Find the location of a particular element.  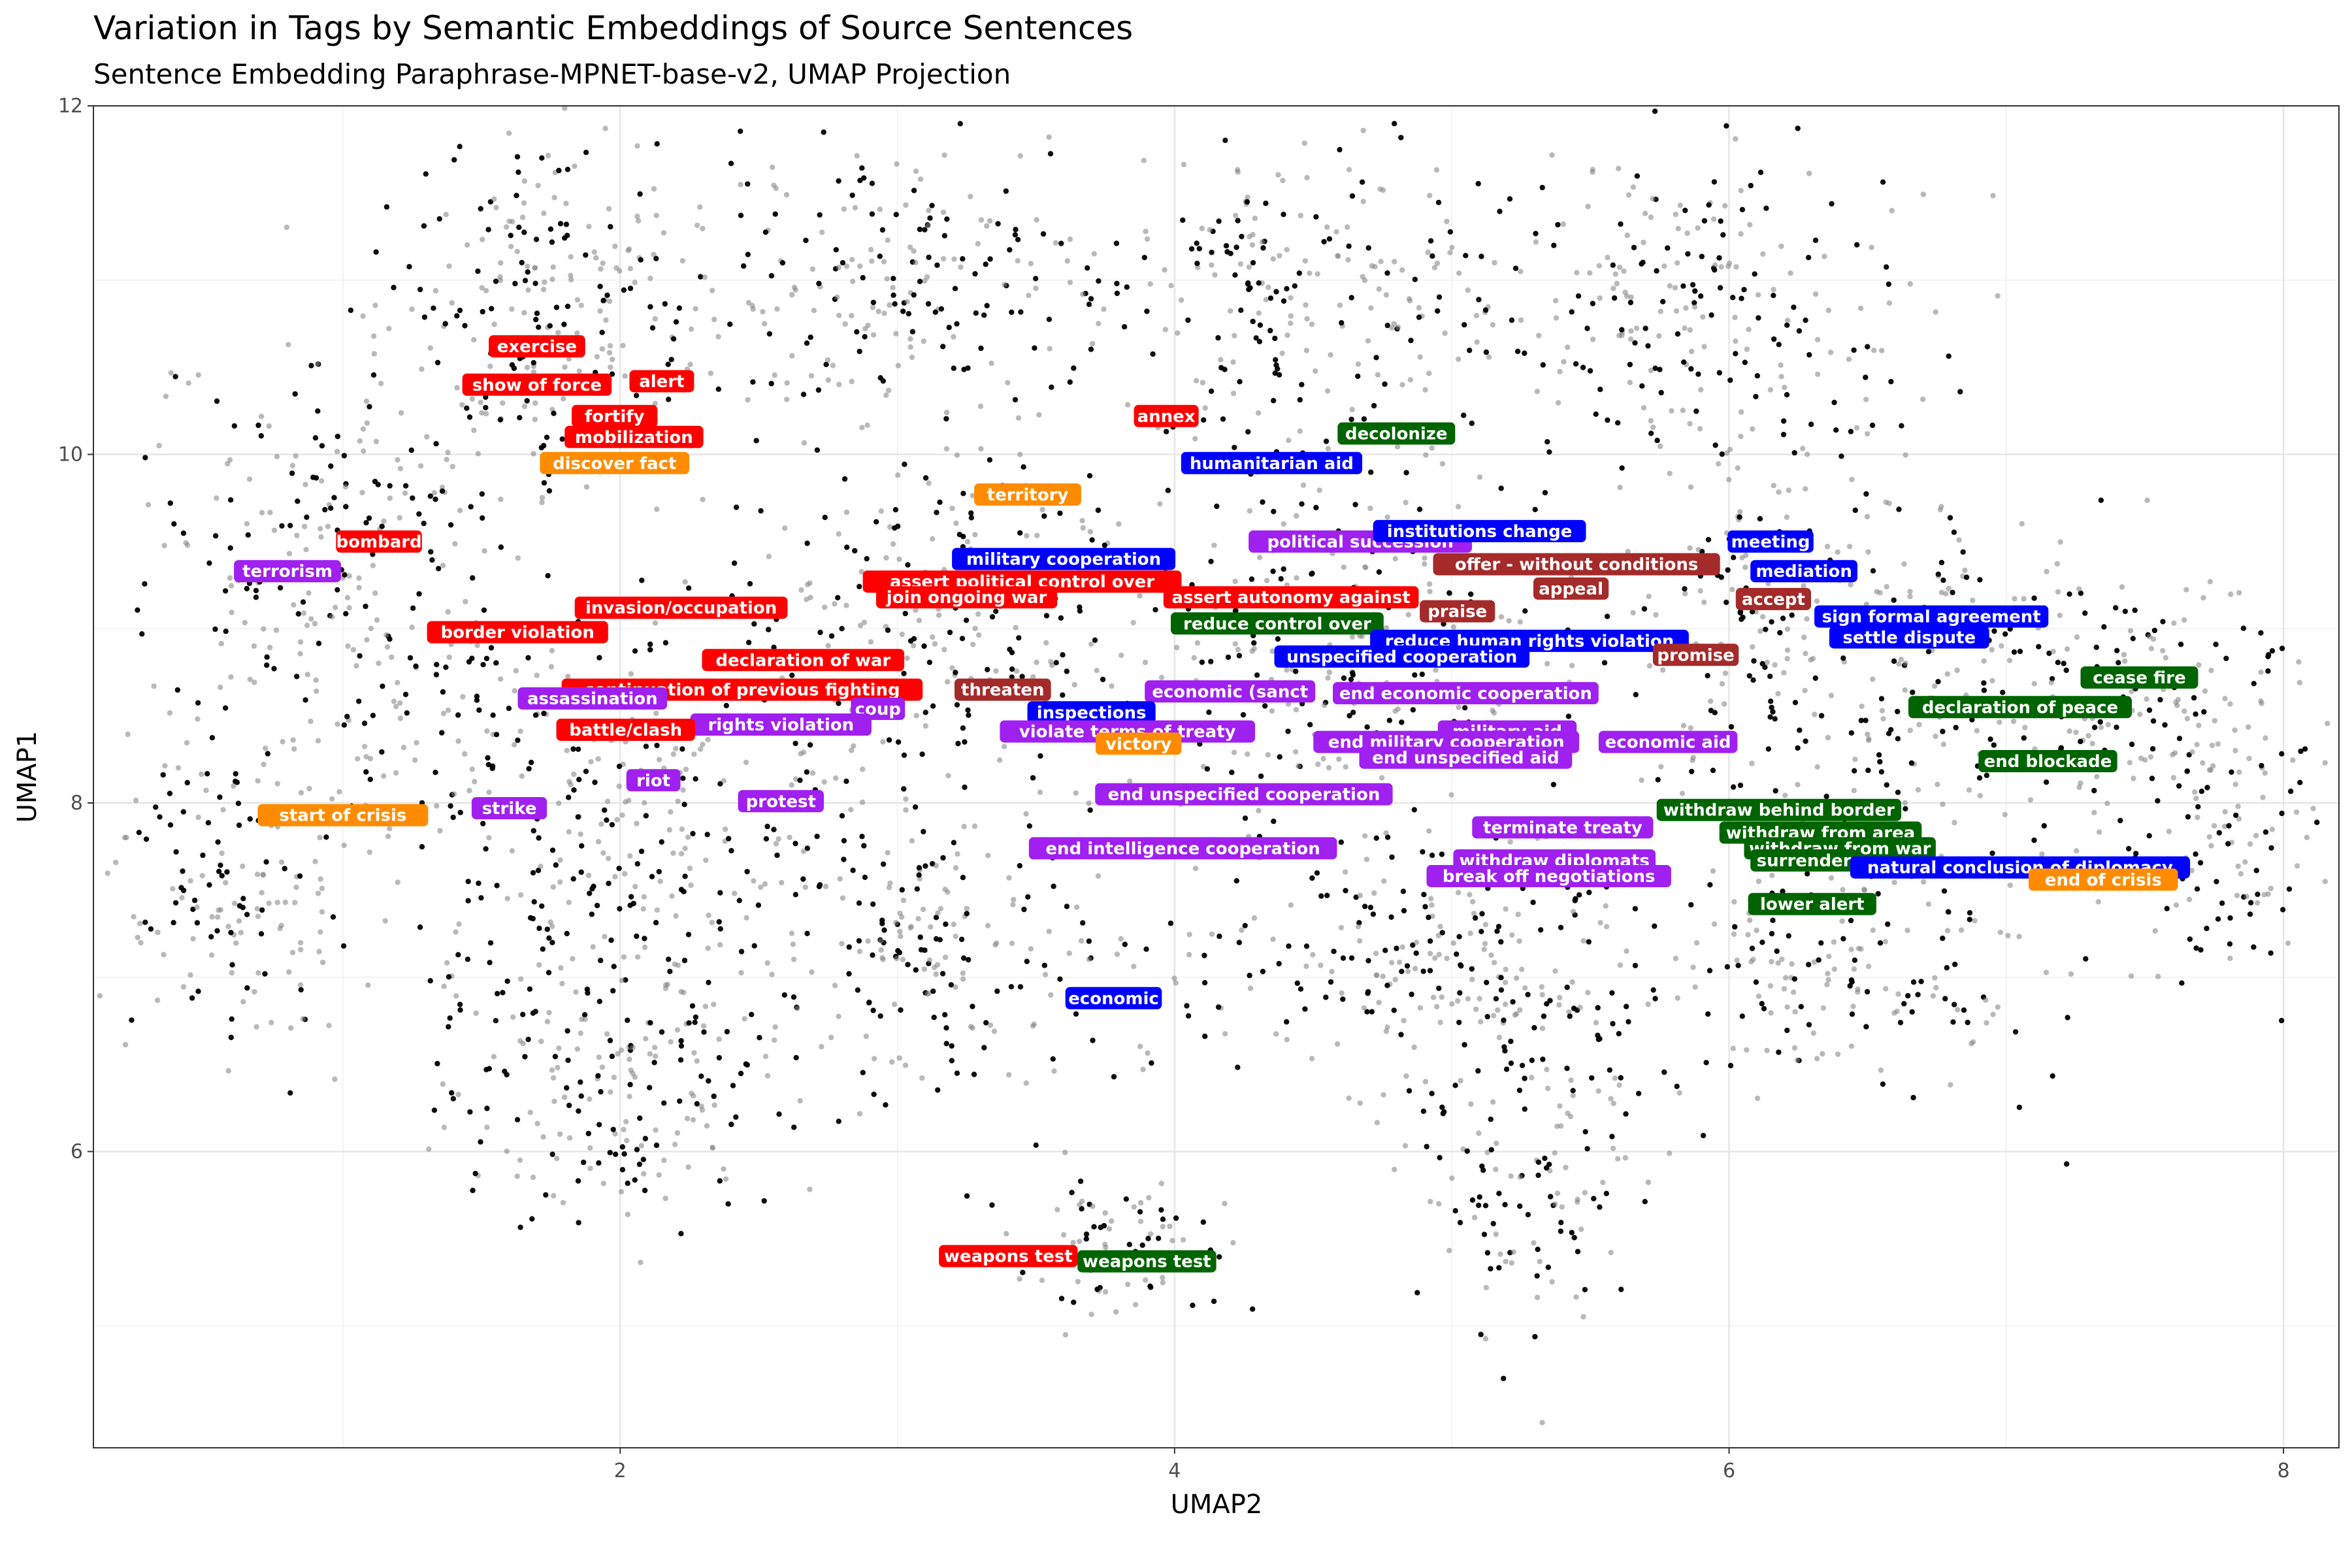

tag-label: meeting is located at coordinates (1770, 541).